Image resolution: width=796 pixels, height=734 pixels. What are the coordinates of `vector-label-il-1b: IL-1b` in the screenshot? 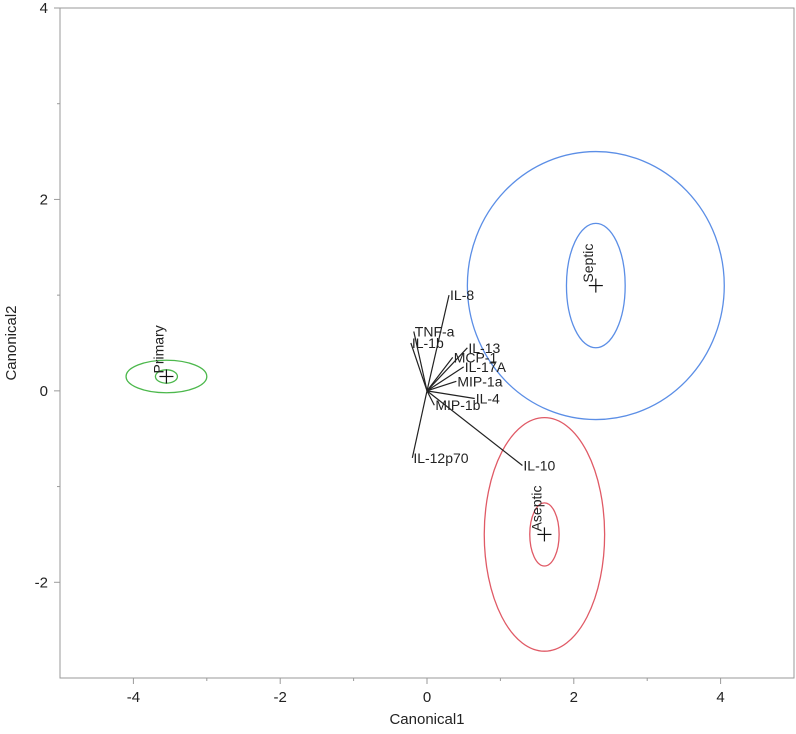 It's located at (428, 343).